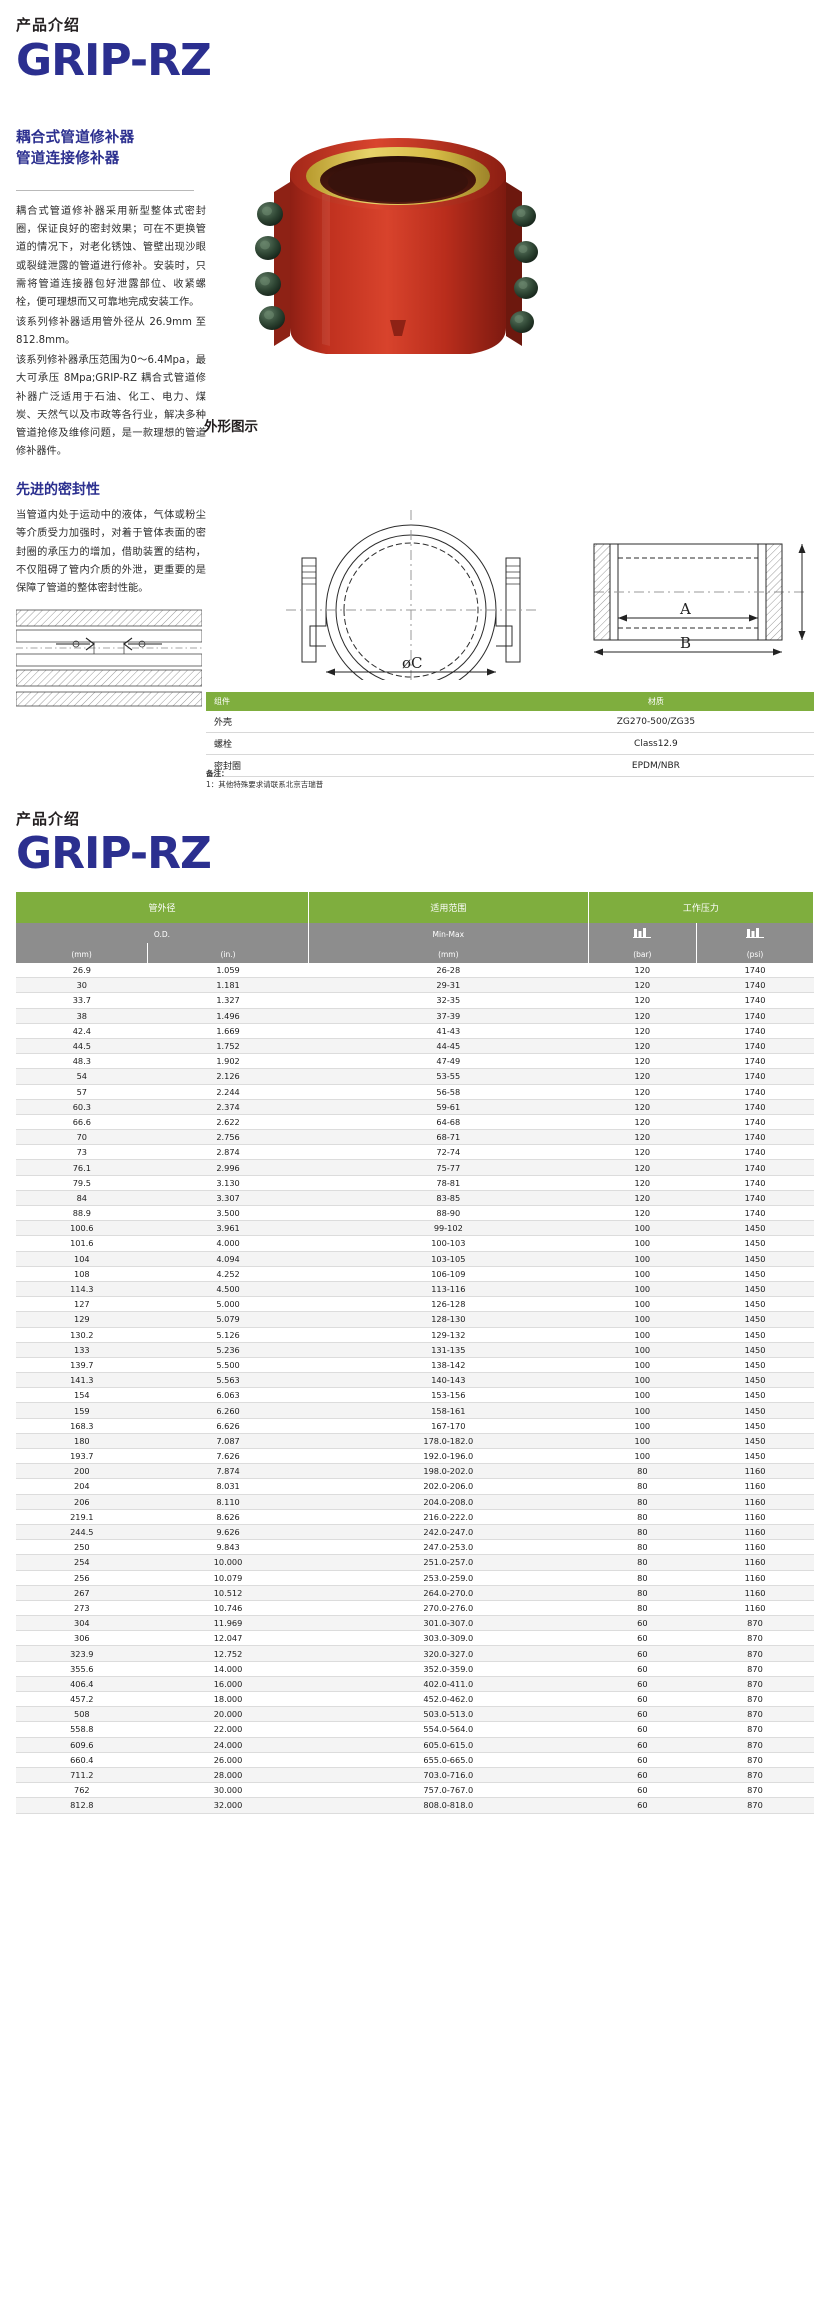  I want to click on spec-group-header-row: 管外径 适用范围 工作压力, so click(415, 907).